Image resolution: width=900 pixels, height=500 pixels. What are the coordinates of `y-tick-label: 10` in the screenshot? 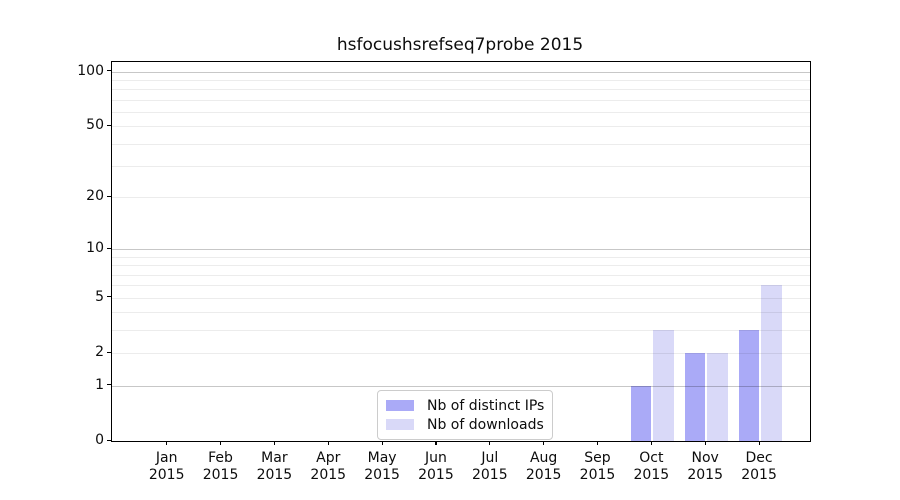 It's located at (95, 248).